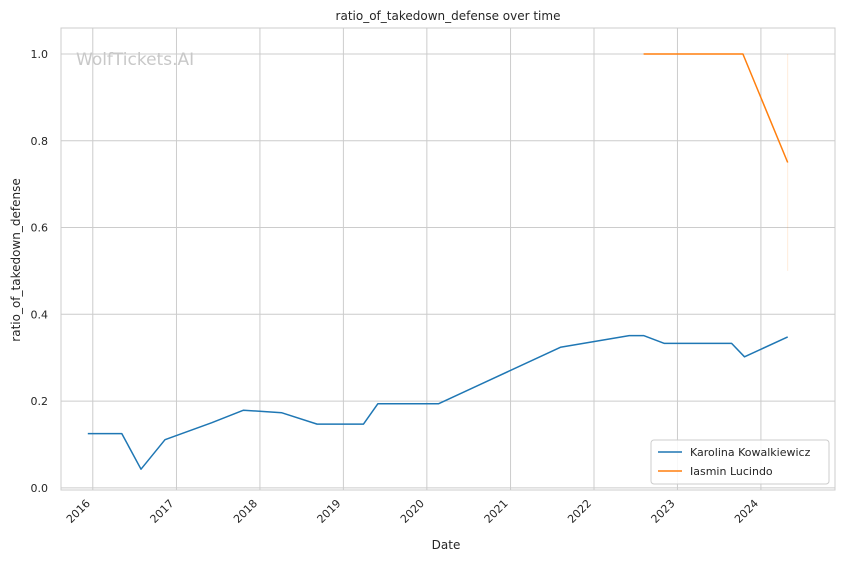 This screenshot has height=561, width=844. I want to click on y-tick-label: 0.4, so click(40, 314).